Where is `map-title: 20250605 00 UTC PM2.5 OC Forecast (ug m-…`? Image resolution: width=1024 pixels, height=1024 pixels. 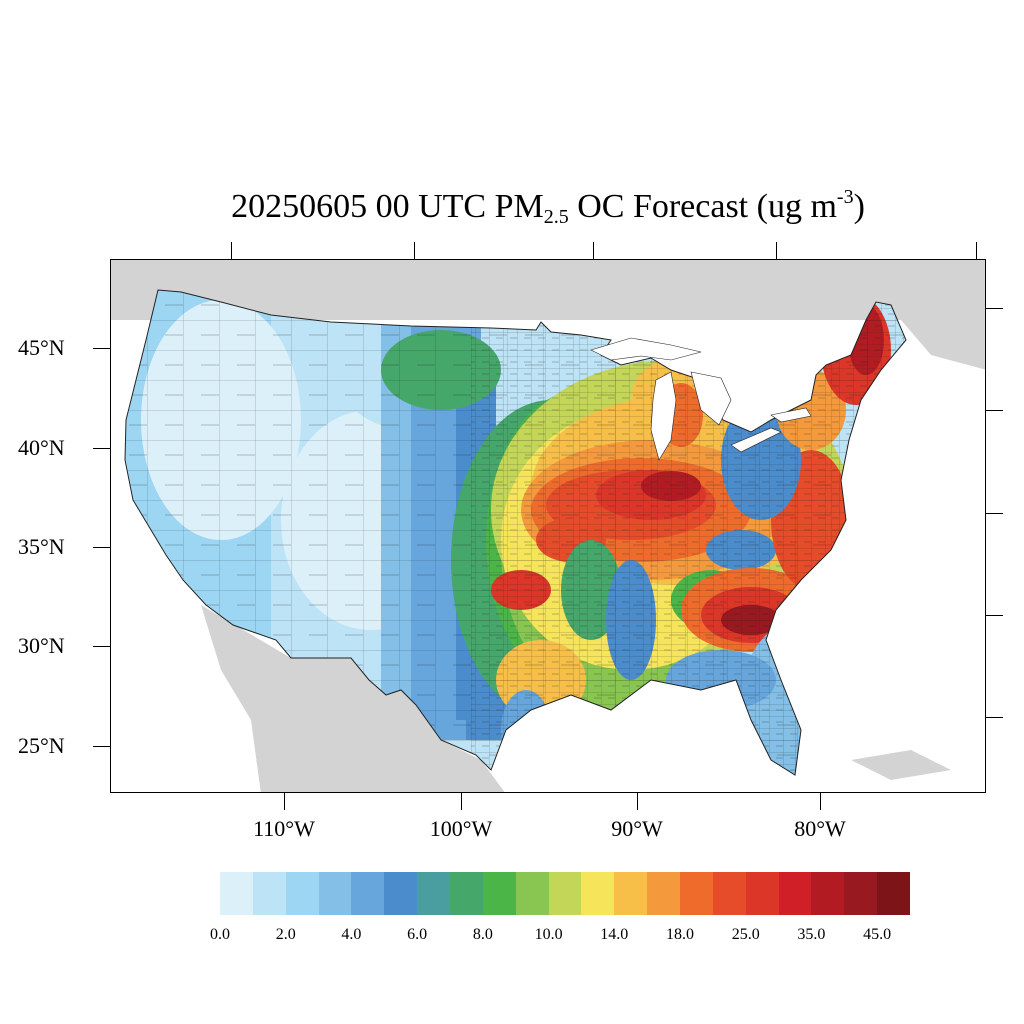
map-title: 20250605 00 UTC PM2.5 OC Forecast (ug m-… is located at coordinates (548, 207).